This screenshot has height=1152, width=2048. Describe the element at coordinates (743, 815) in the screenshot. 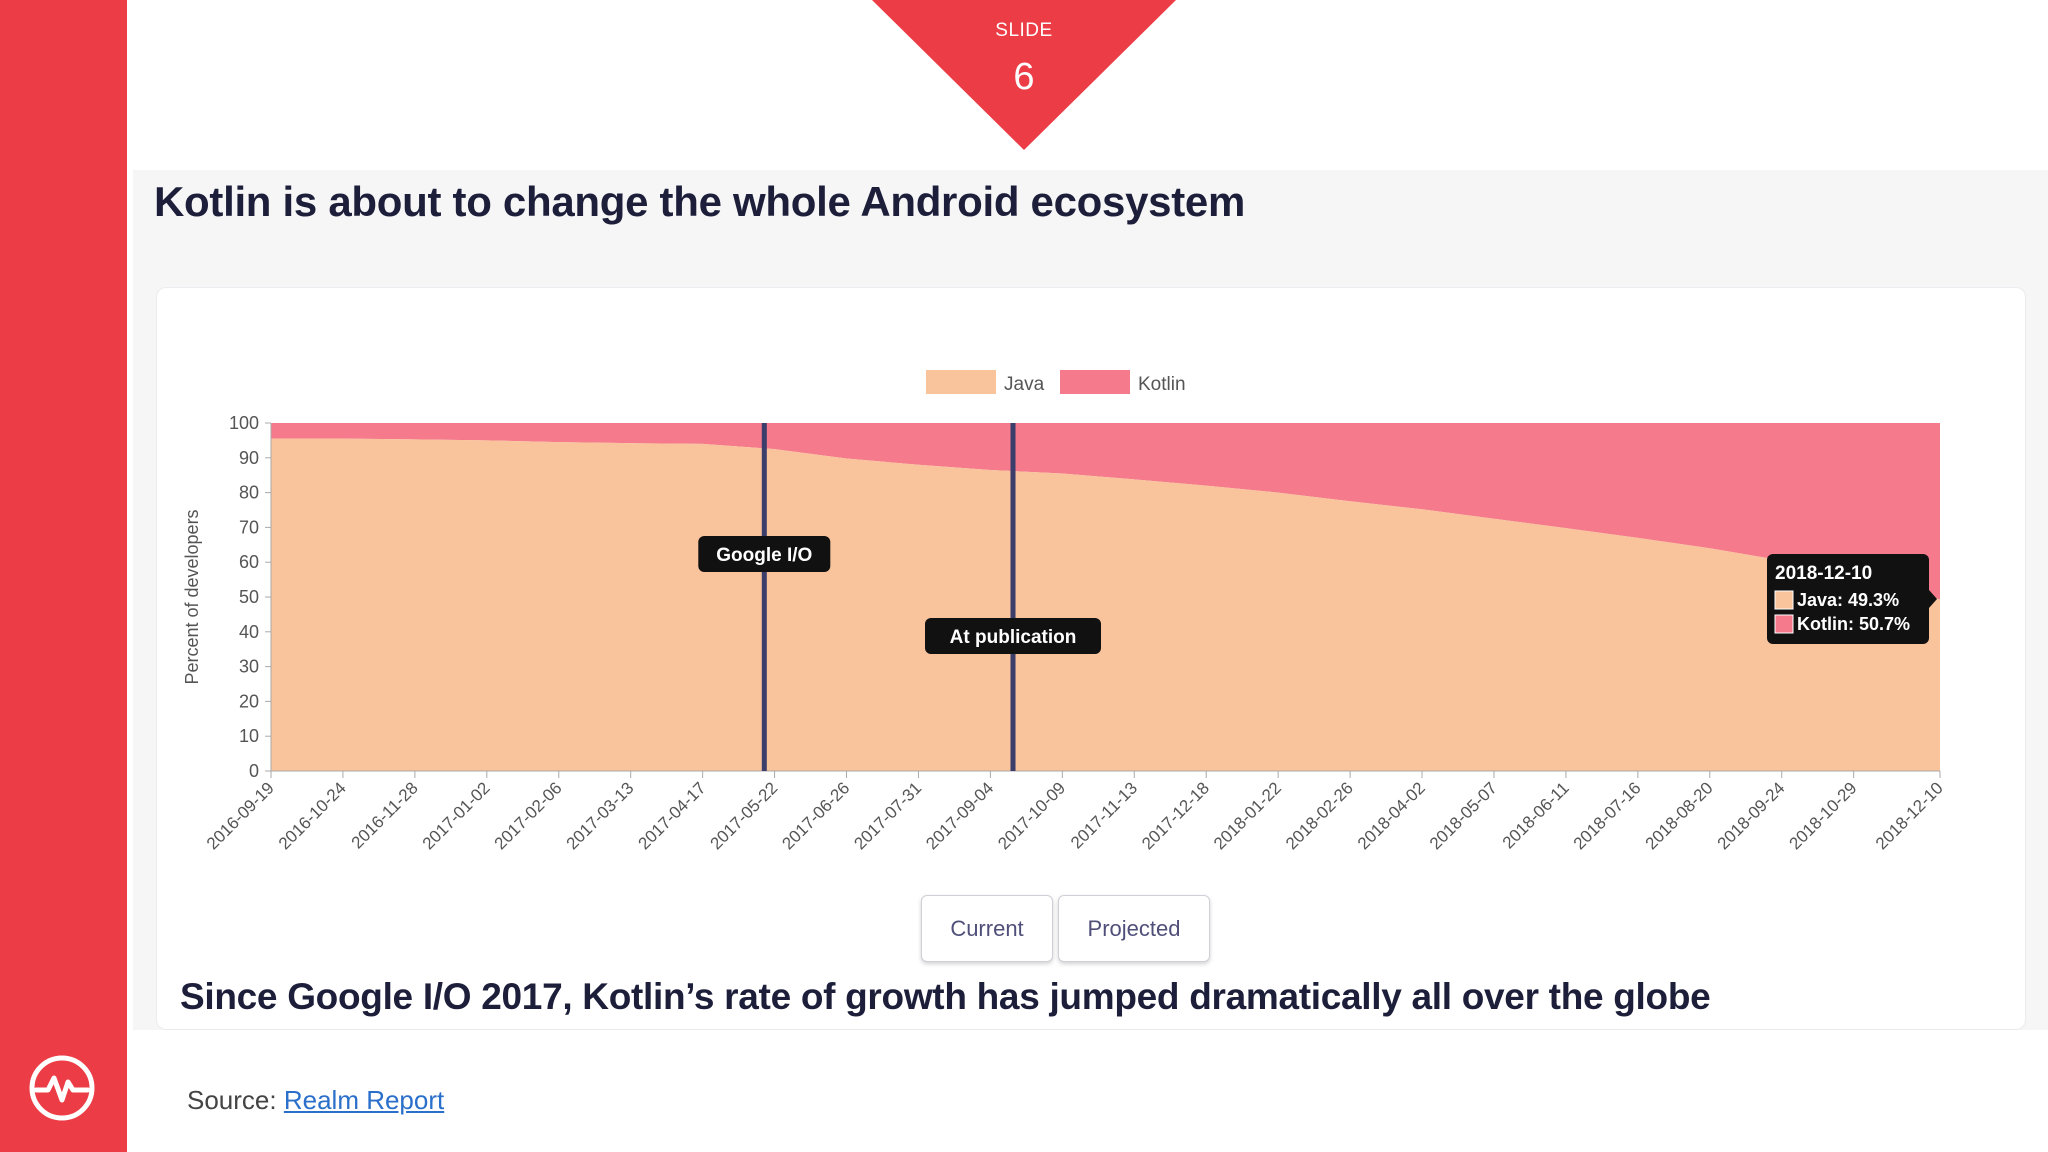

I see `x-tick-label: 2017-05-22` at that location.